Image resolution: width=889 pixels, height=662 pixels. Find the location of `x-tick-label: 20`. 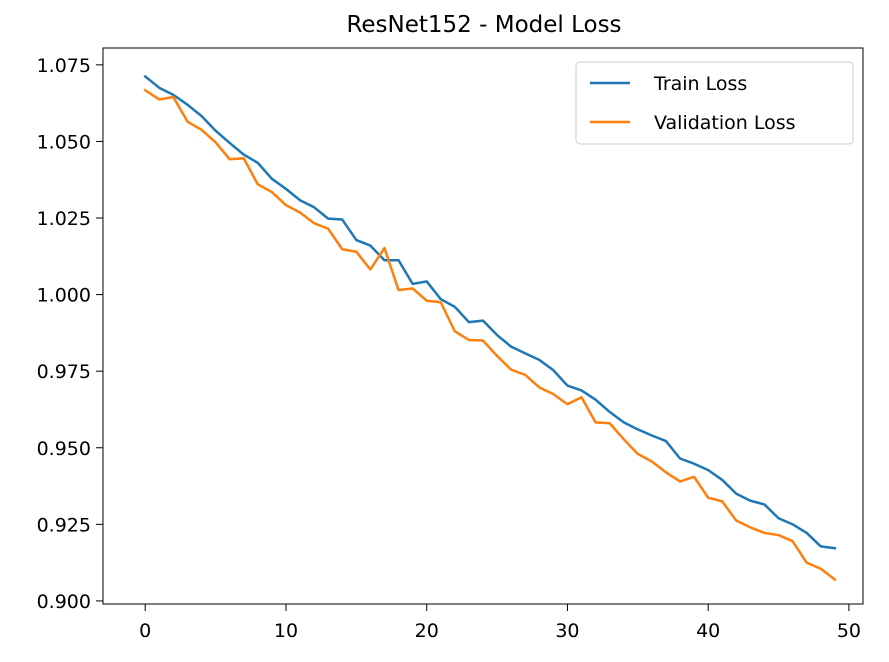

x-tick-label: 20 is located at coordinates (427, 631).